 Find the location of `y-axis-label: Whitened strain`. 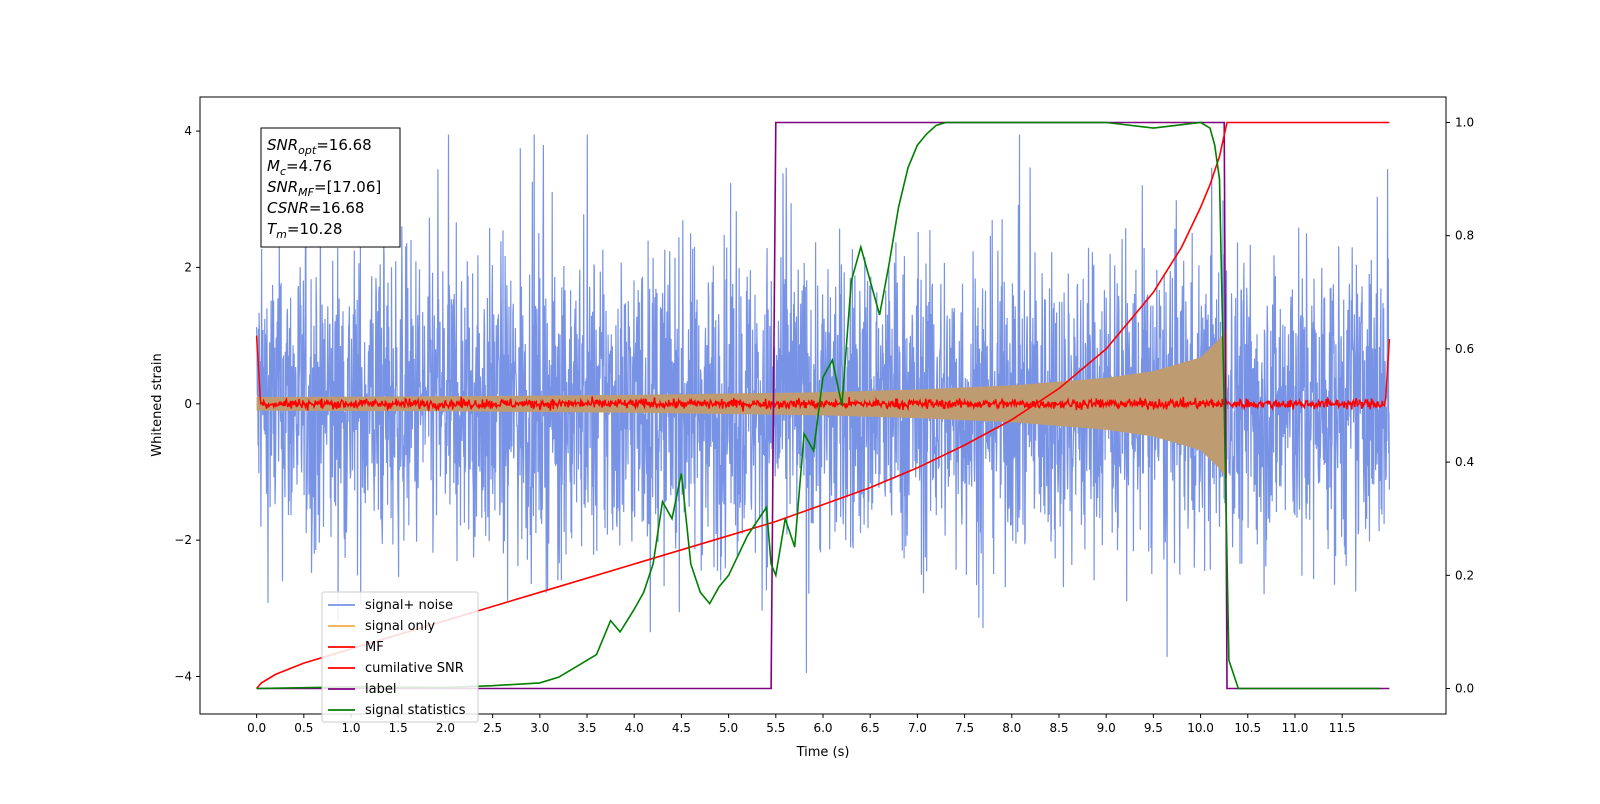

y-axis-label: Whitened strain is located at coordinates (157, 404).